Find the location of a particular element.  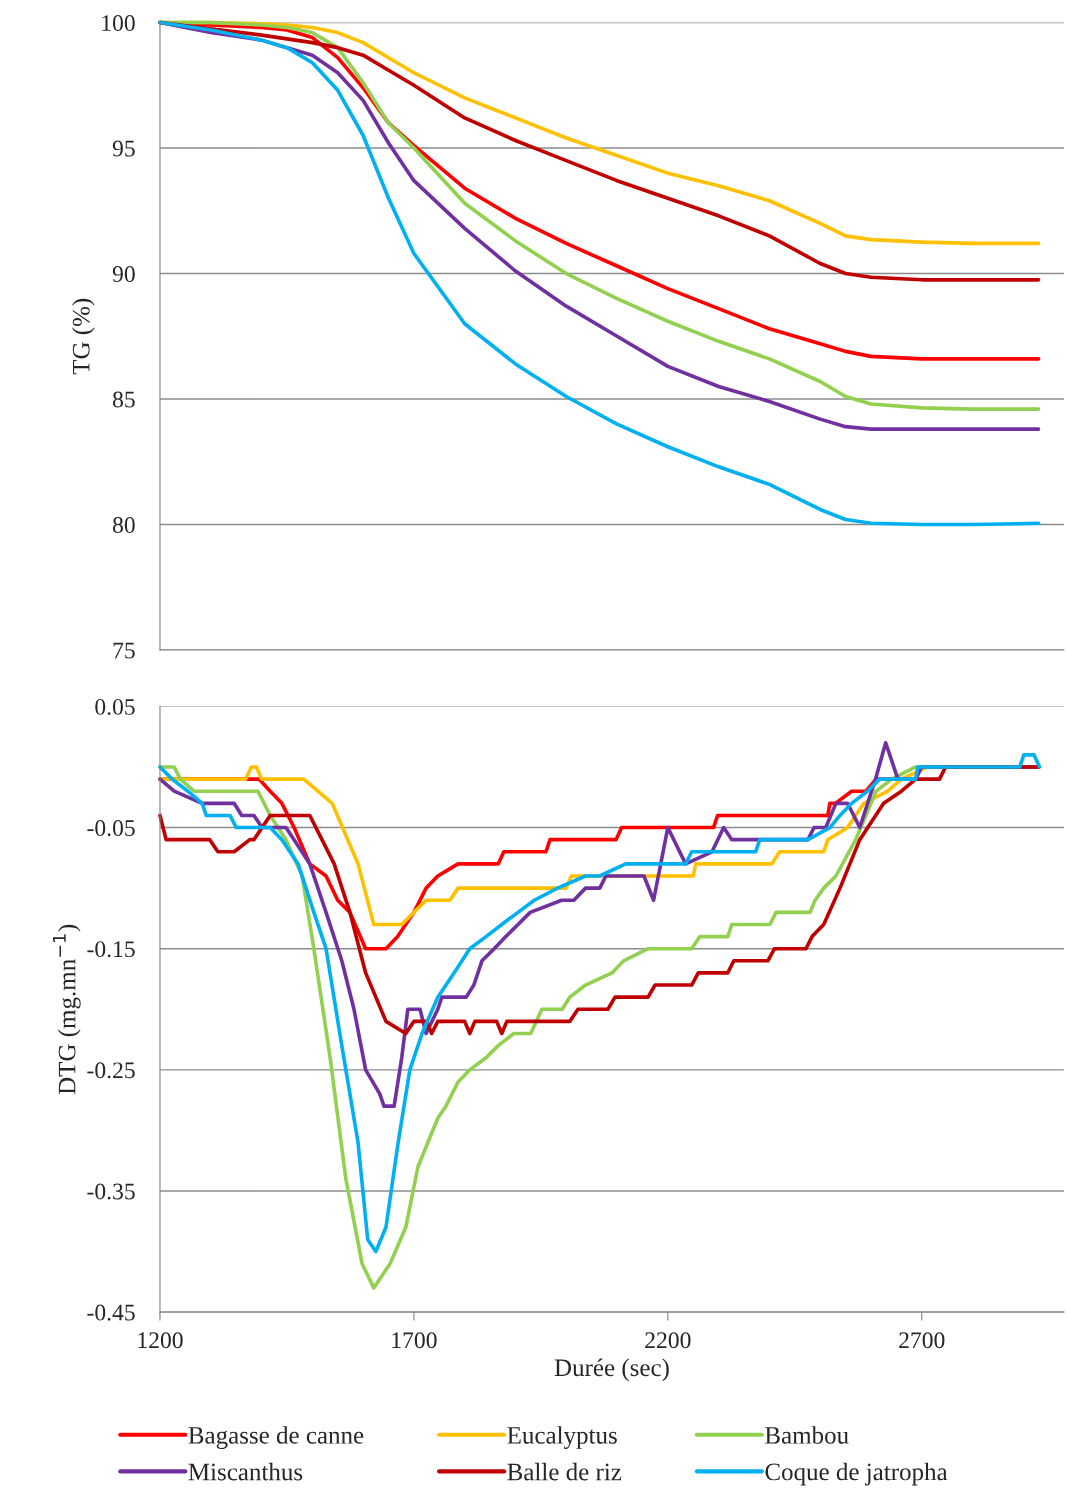

y-tick-label: -0.25 is located at coordinates (111, 1070).